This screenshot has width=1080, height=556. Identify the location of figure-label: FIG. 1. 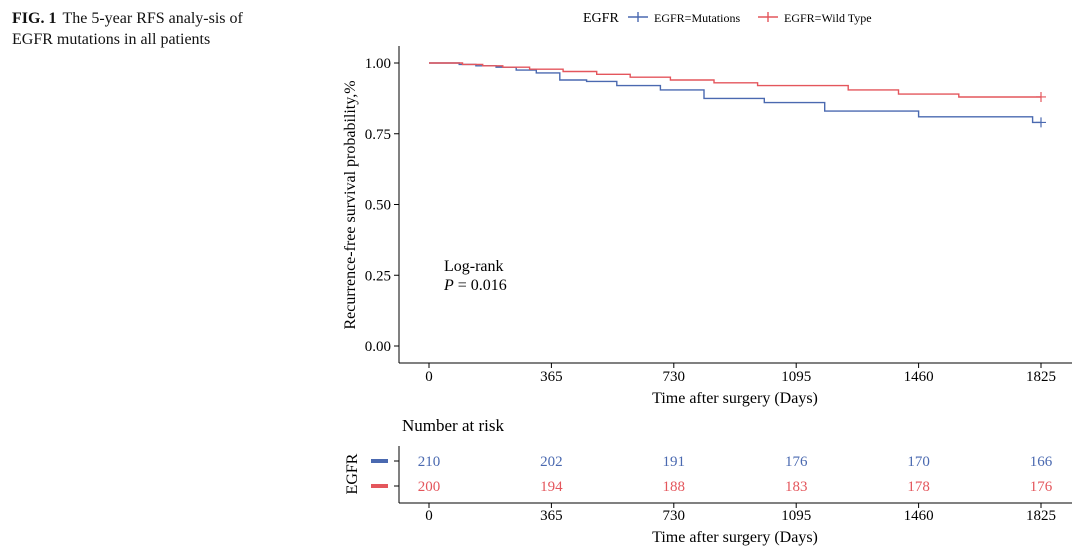
(34, 18).